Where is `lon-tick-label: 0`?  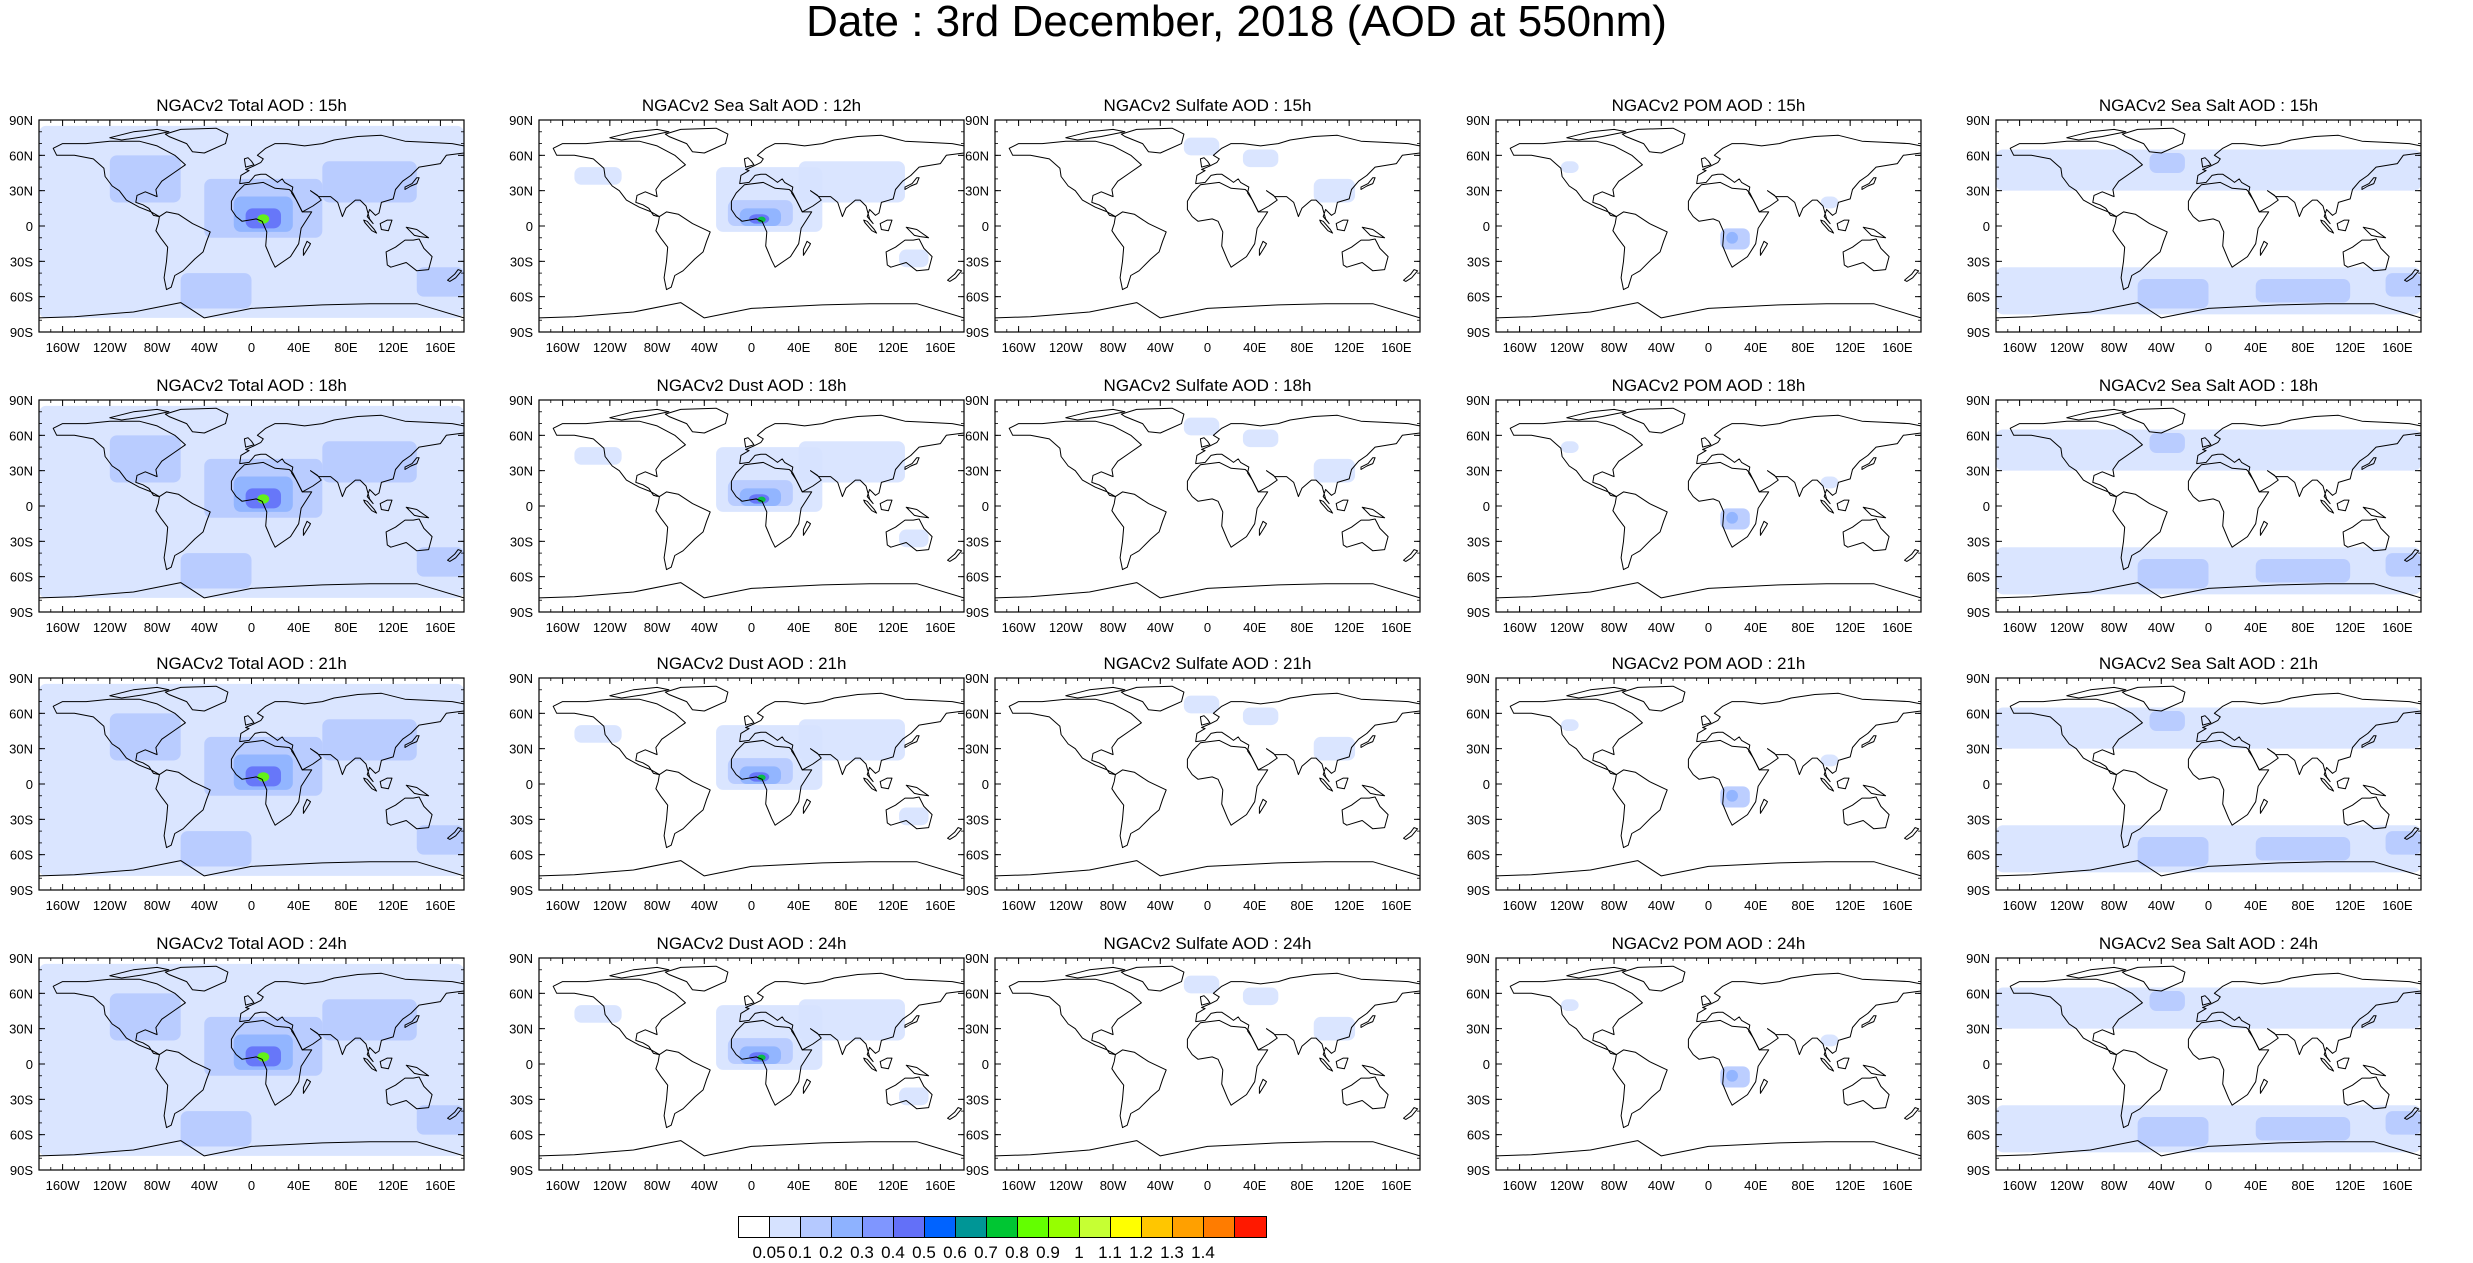
lon-tick-label: 0 is located at coordinates (1708, 905).